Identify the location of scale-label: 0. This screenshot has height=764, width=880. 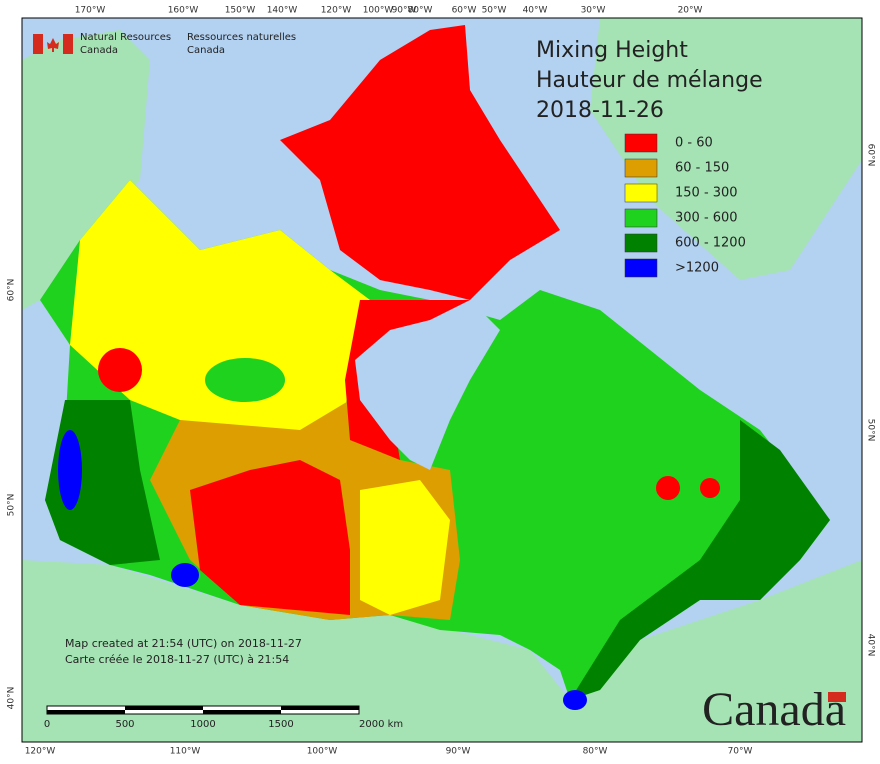
(47, 724).